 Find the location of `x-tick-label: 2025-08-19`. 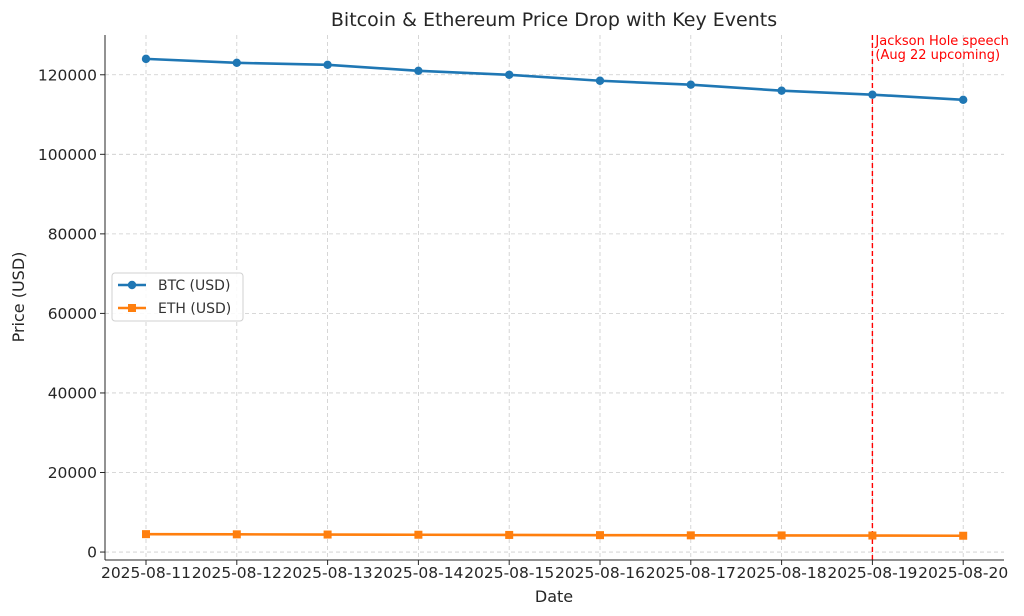

x-tick-label: 2025-08-19 is located at coordinates (872, 573).